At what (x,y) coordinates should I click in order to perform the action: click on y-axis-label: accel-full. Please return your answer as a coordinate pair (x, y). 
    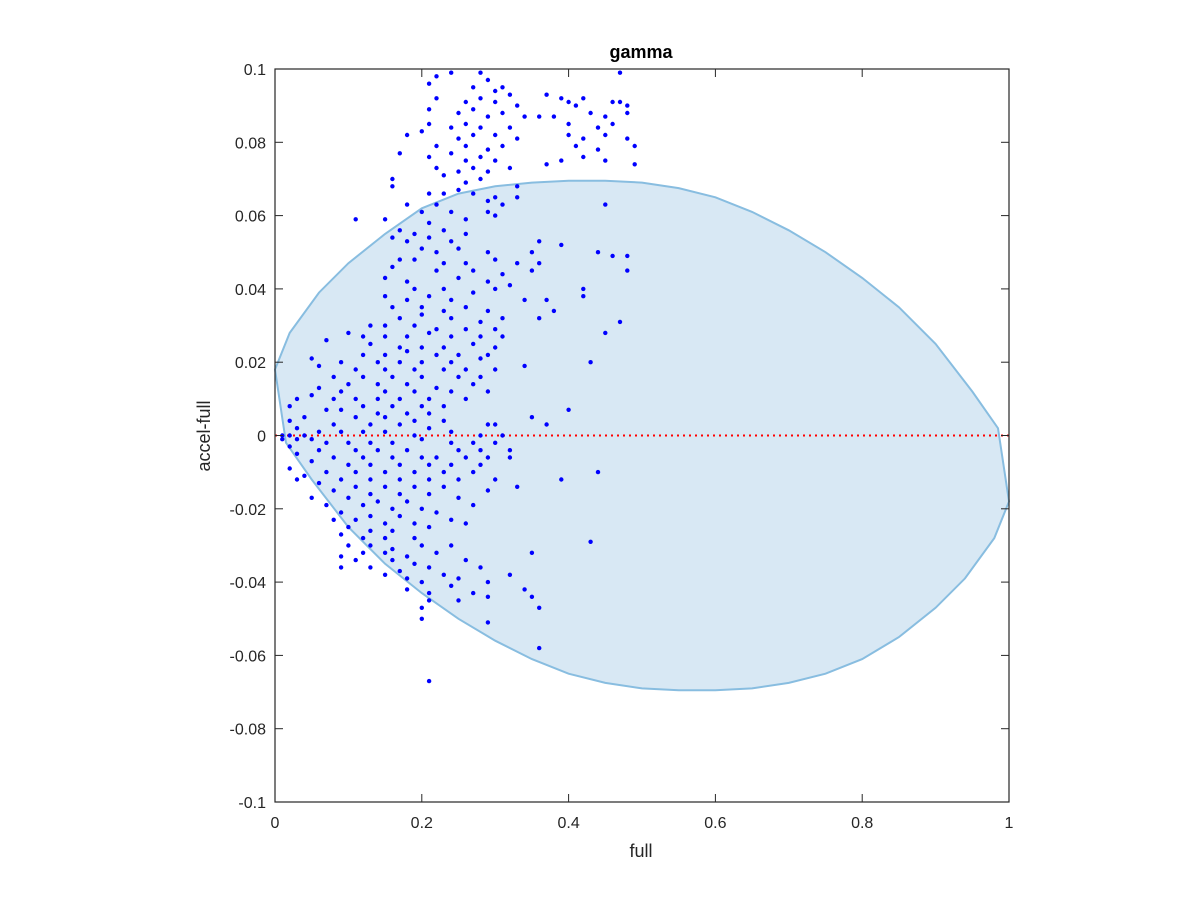
    Looking at the image, I should click on (204, 435).